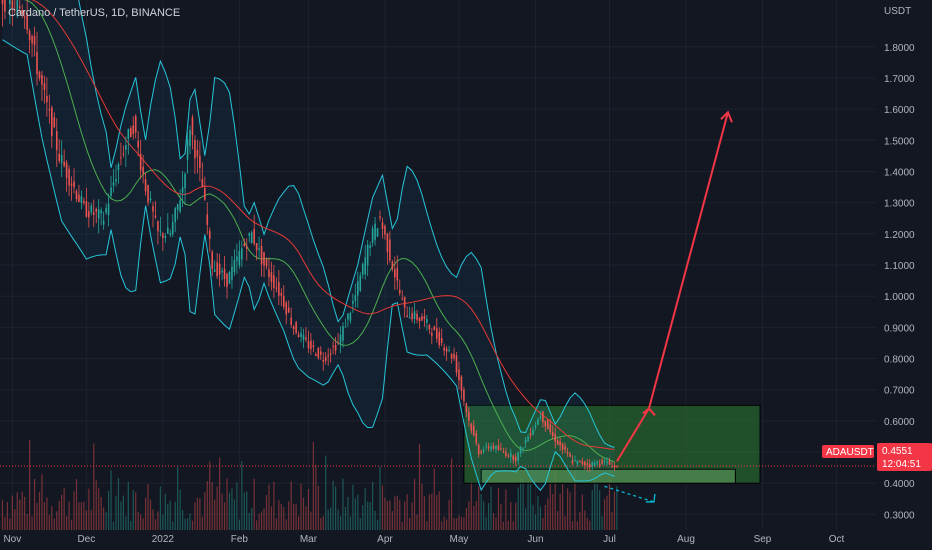 The width and height of the screenshot is (932, 550). I want to click on time-tick-label: Jul, so click(609, 539).